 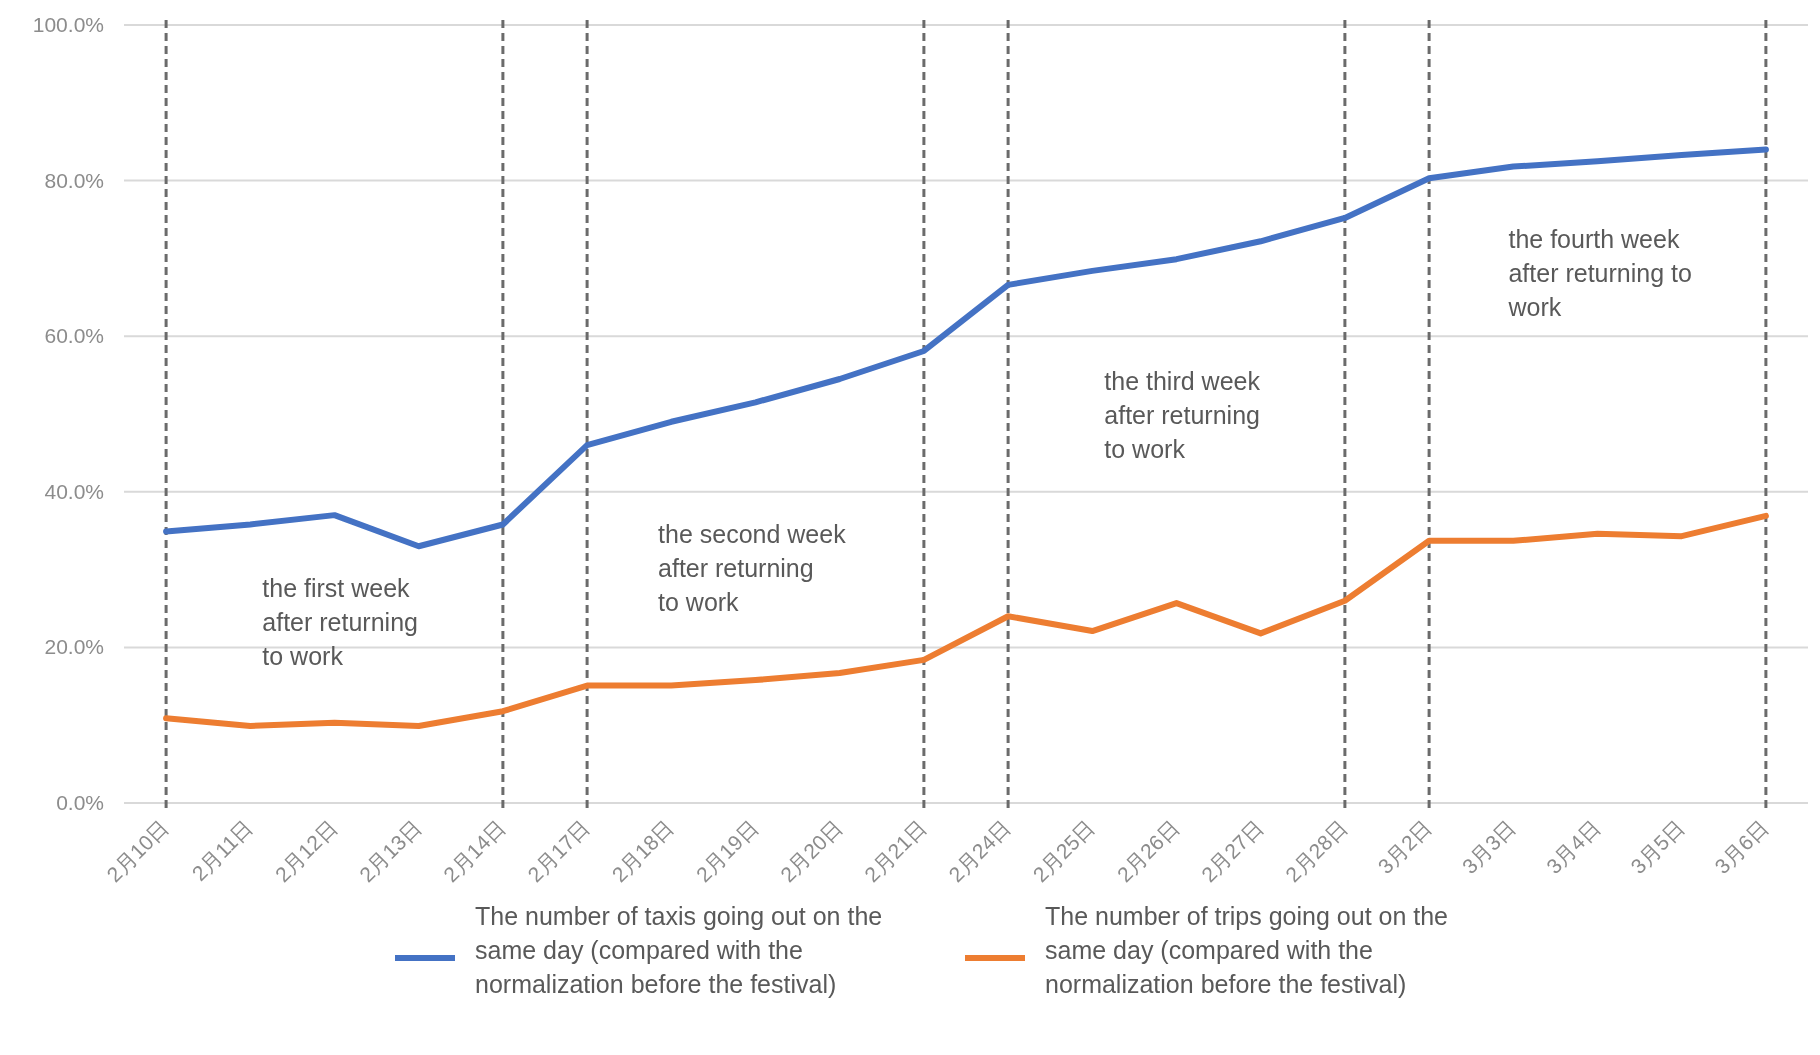 I want to click on x-tick-label: 3月2日, so click(x=1404, y=846).